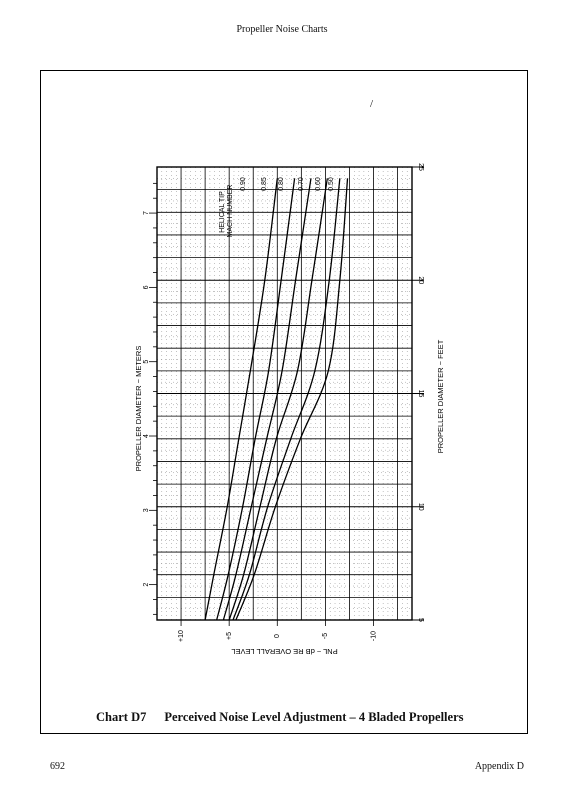  What do you see at coordinates (420, 280) in the screenshot?
I see `feet-tick-label: 20` at bounding box center [420, 280].